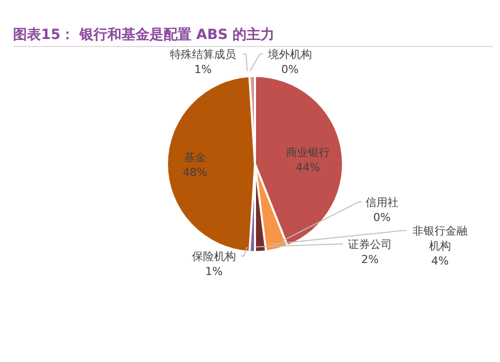 This screenshot has height=362, width=500. I want to click on category-label: 信用社, so click(382, 202).